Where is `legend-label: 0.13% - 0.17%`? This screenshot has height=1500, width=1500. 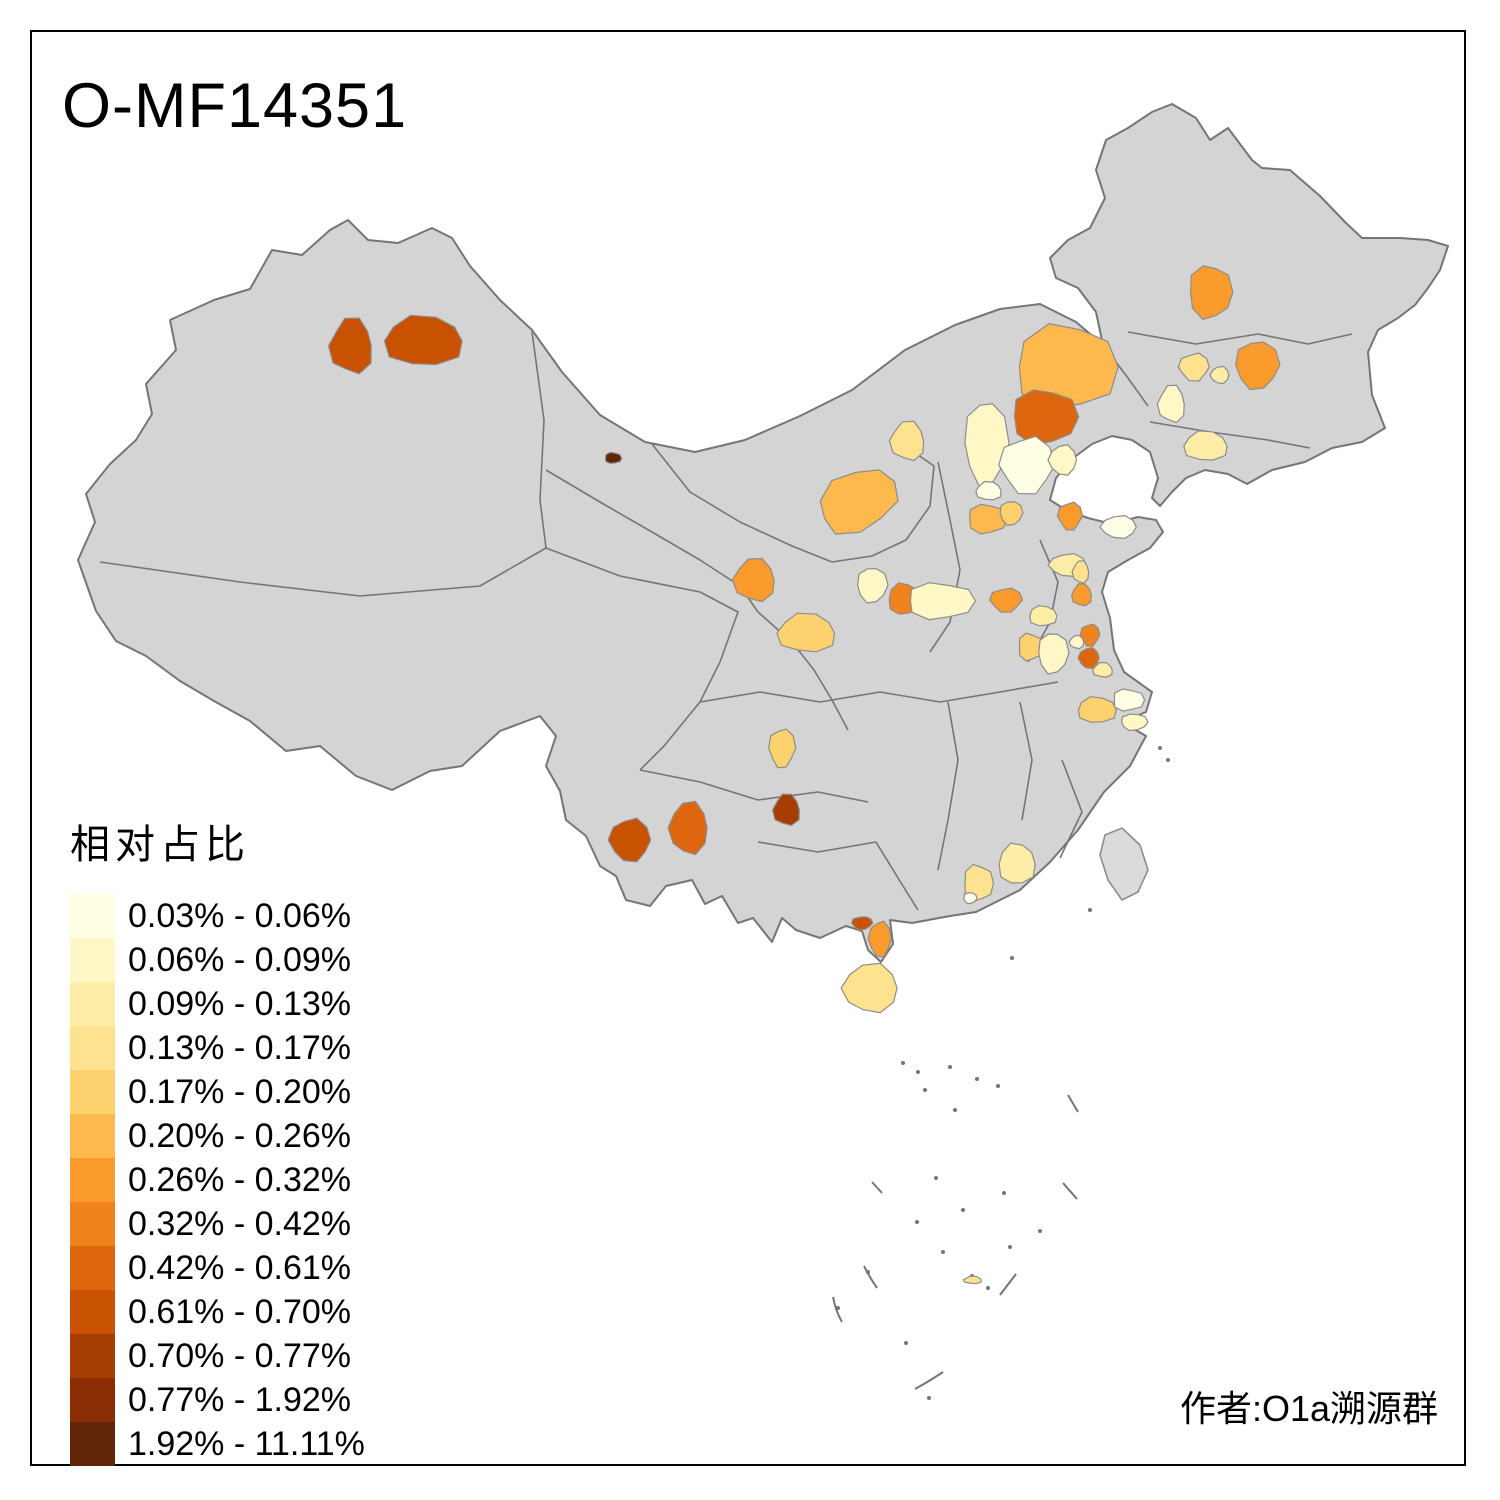 legend-label: 0.13% - 0.17% is located at coordinates (240, 1048).